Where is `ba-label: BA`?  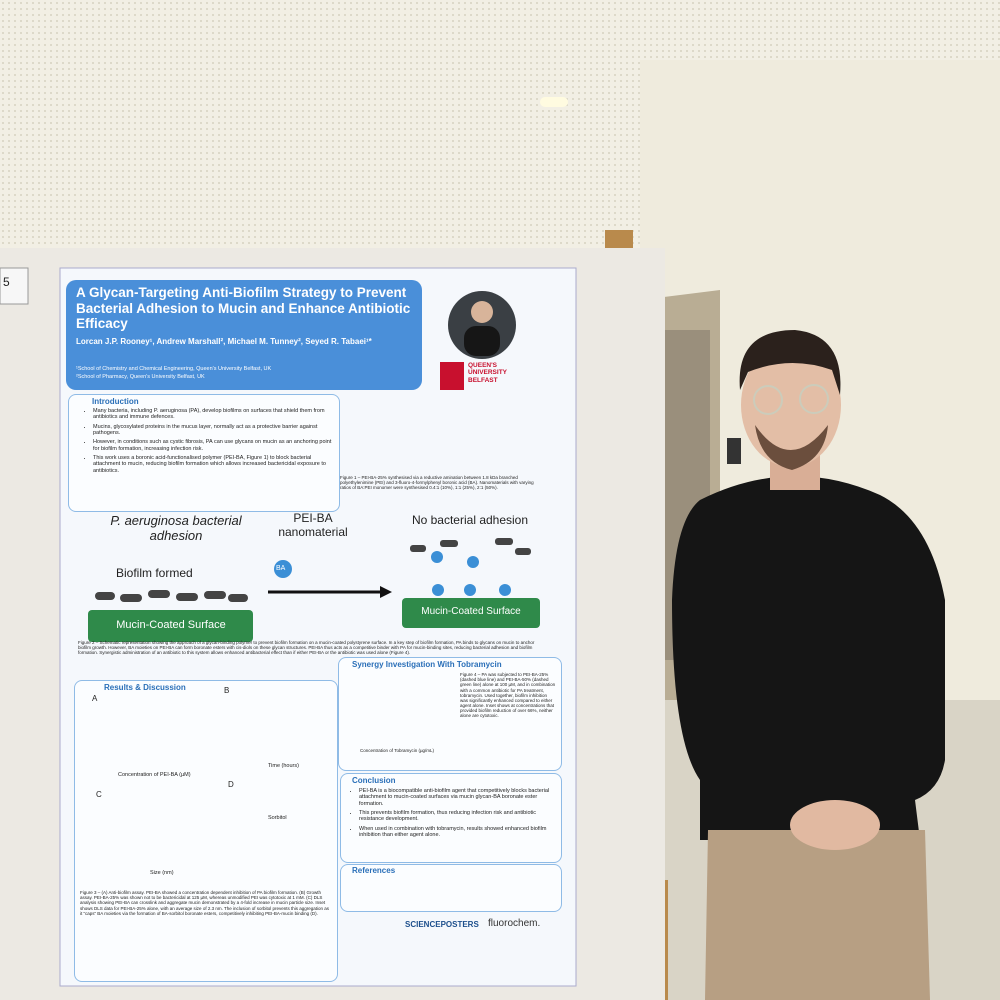 ba-label: BA is located at coordinates (281, 568).